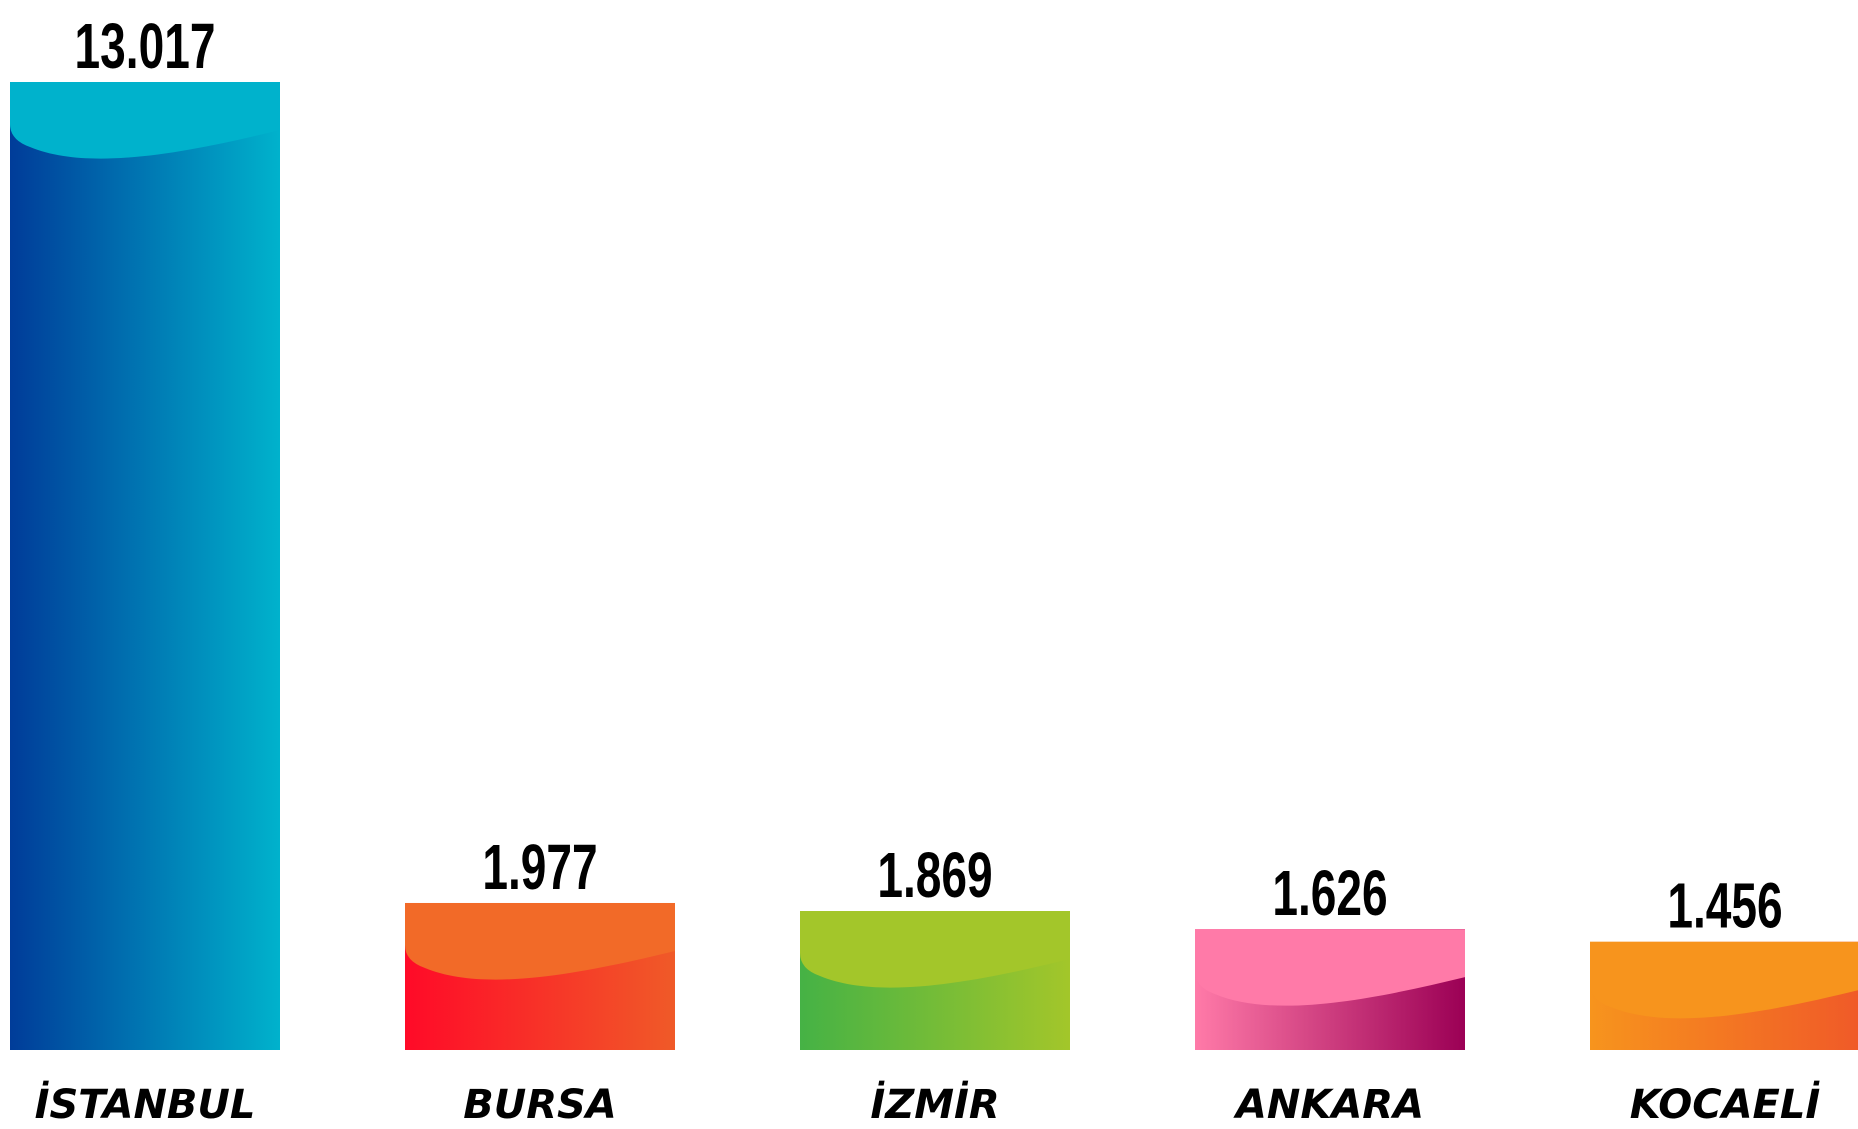 This screenshot has height=1129, width=1858. I want to click on value-label: 13.017, so click(145, 46).